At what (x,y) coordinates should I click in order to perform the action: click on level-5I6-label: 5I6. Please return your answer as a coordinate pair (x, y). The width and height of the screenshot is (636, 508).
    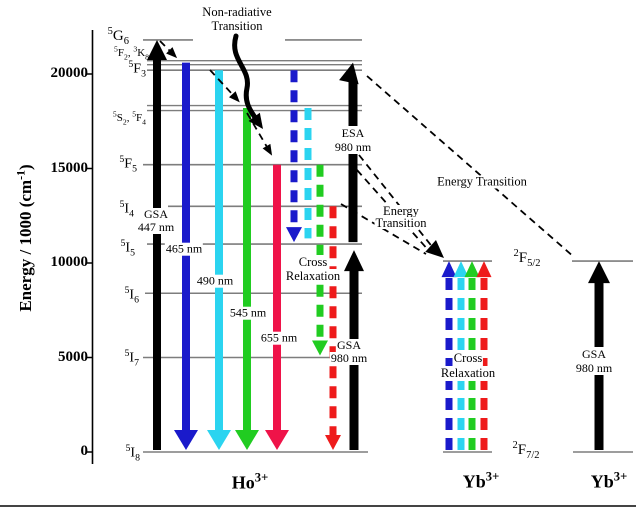
    Looking at the image, I should click on (131, 295).